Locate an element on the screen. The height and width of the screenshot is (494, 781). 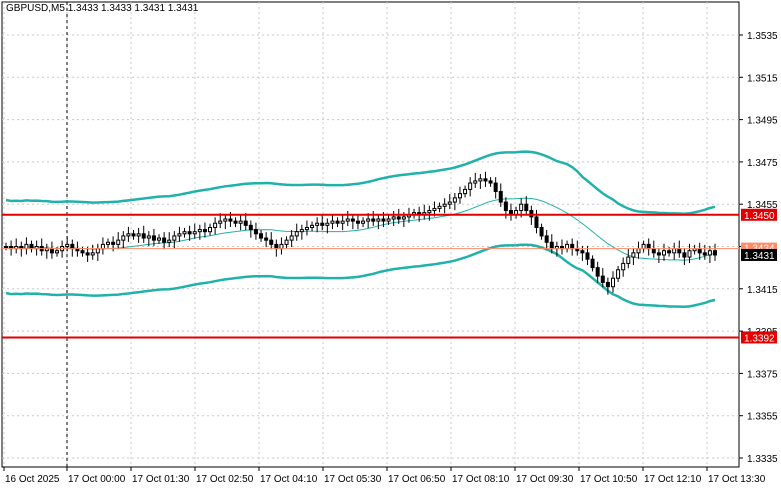
x-tick-label: 17 Oct 08:10 is located at coordinates (481, 479).